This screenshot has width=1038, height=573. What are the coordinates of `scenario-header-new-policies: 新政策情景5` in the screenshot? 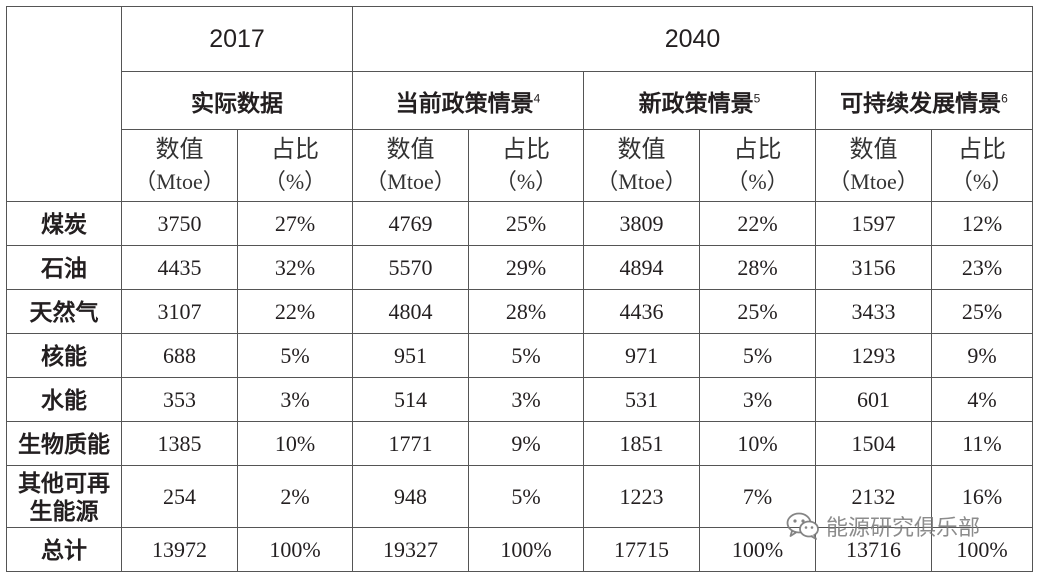 It's located at (699, 100).